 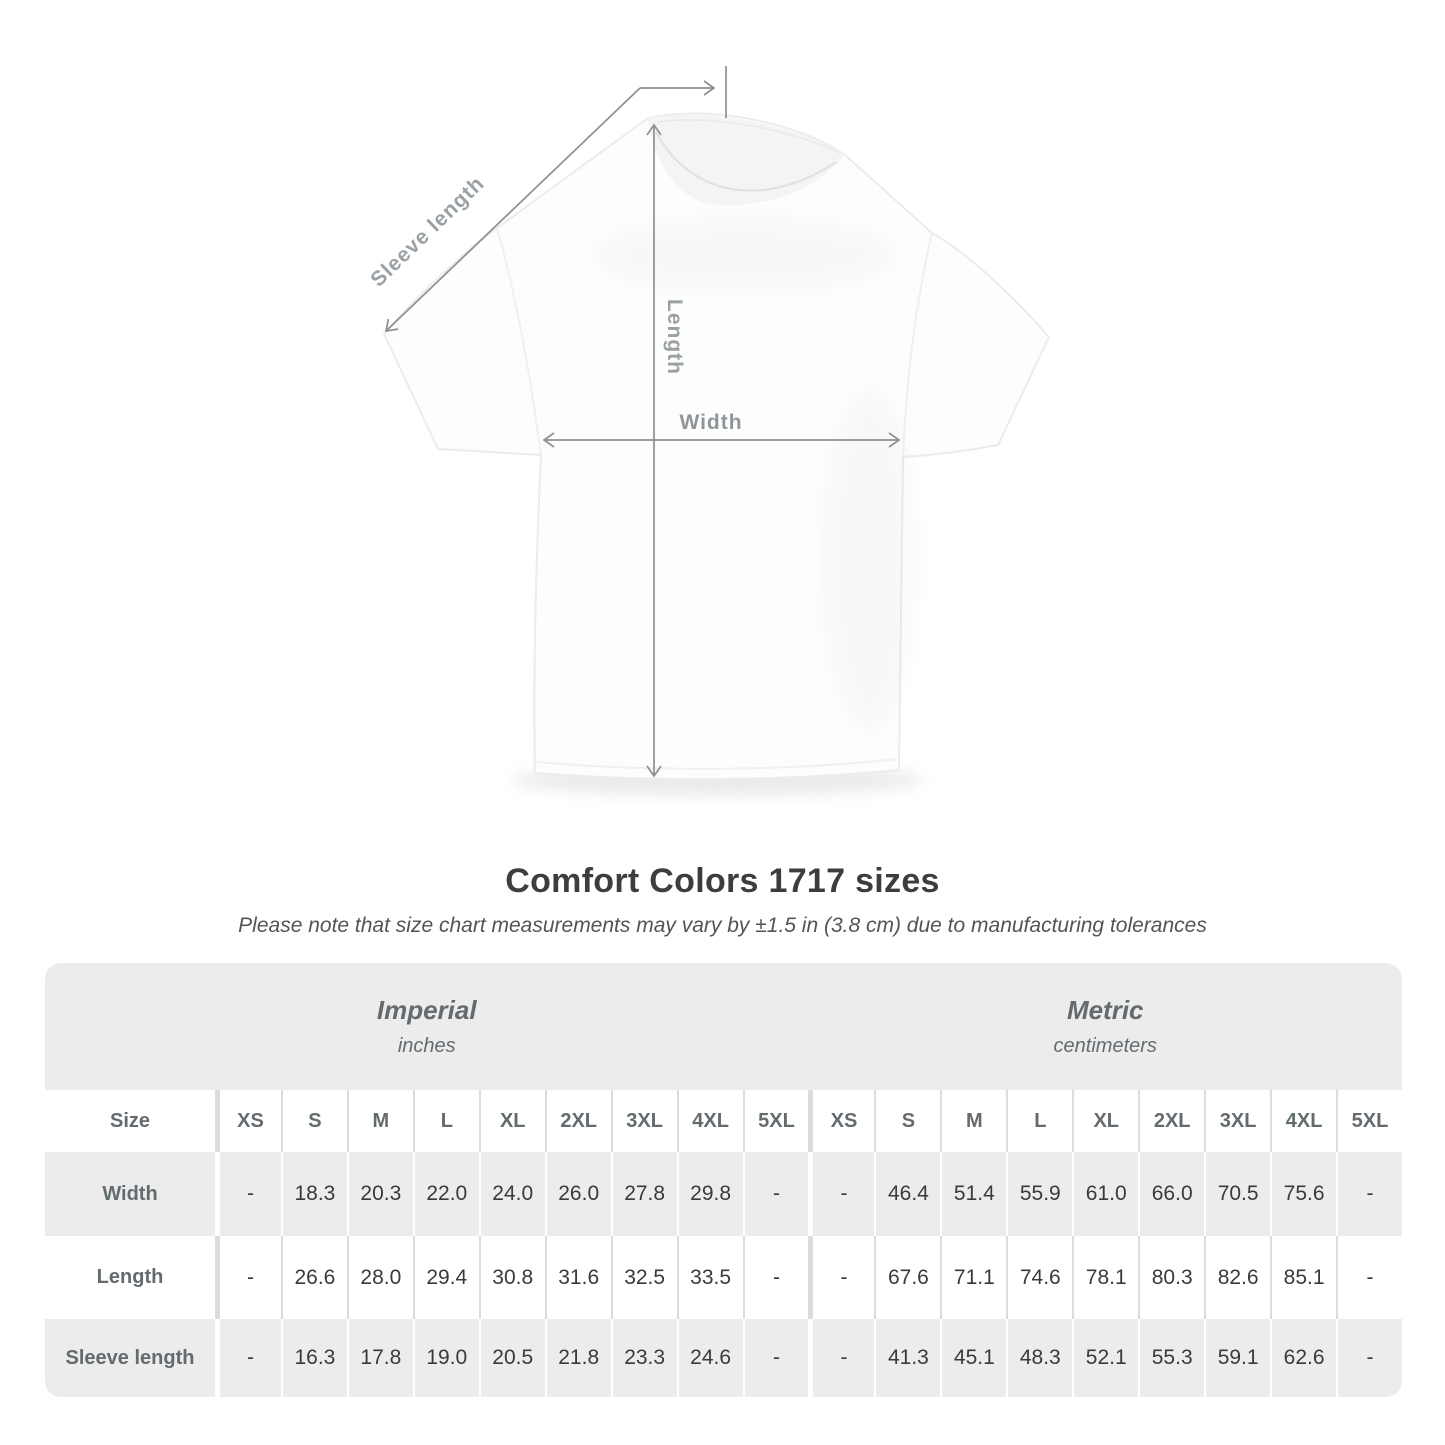 What do you see at coordinates (1369, 1121) in the screenshot?
I see `size-header-metric-5xl: 5XL` at bounding box center [1369, 1121].